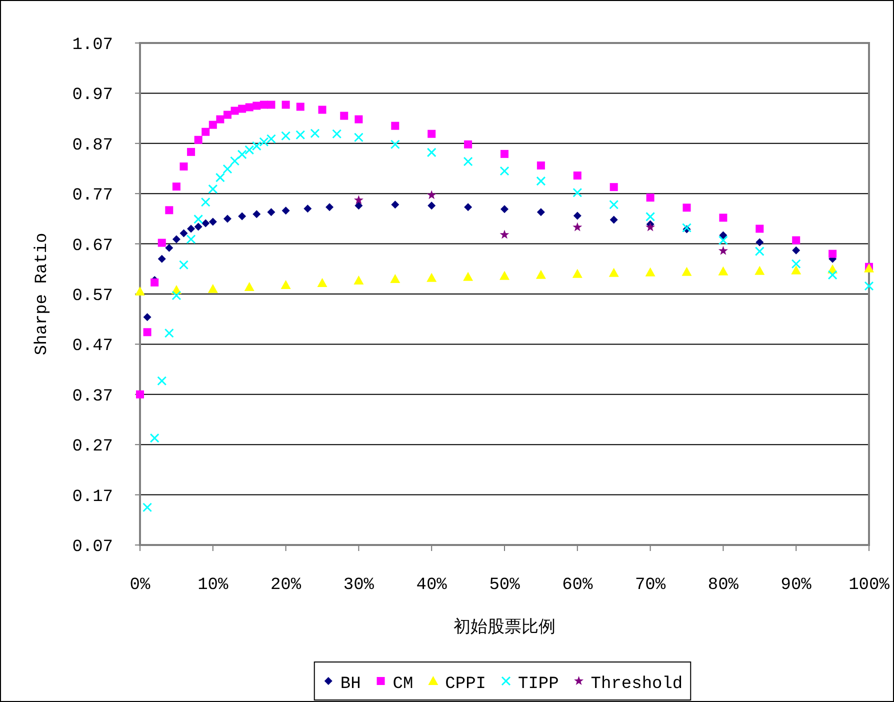 This screenshot has height=702, width=894. I want to click on x-tick-label: 100%, so click(869, 585).